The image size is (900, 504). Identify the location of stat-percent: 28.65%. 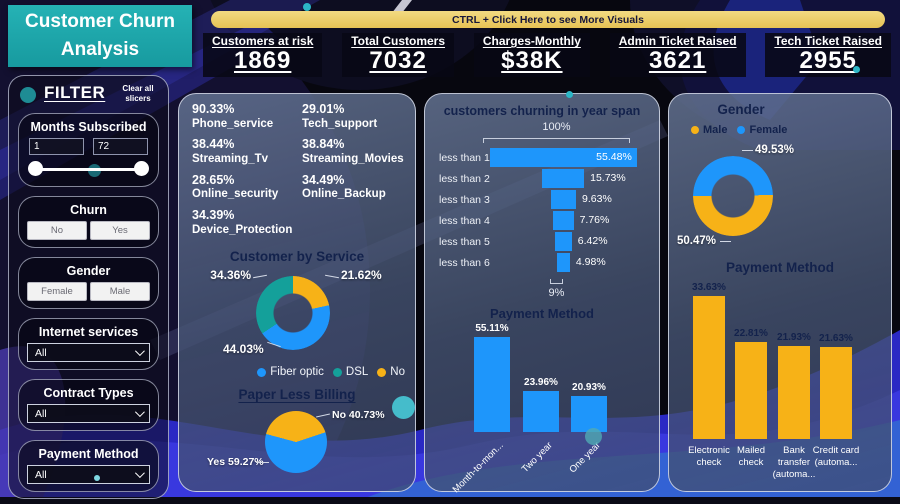
(213, 179).